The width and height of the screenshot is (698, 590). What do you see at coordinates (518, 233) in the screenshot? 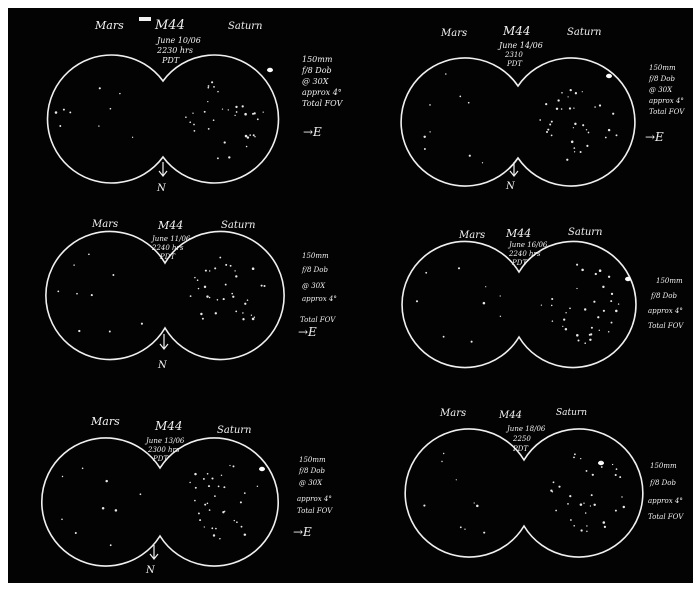
I see `cluster-label: M44` at bounding box center [518, 233].